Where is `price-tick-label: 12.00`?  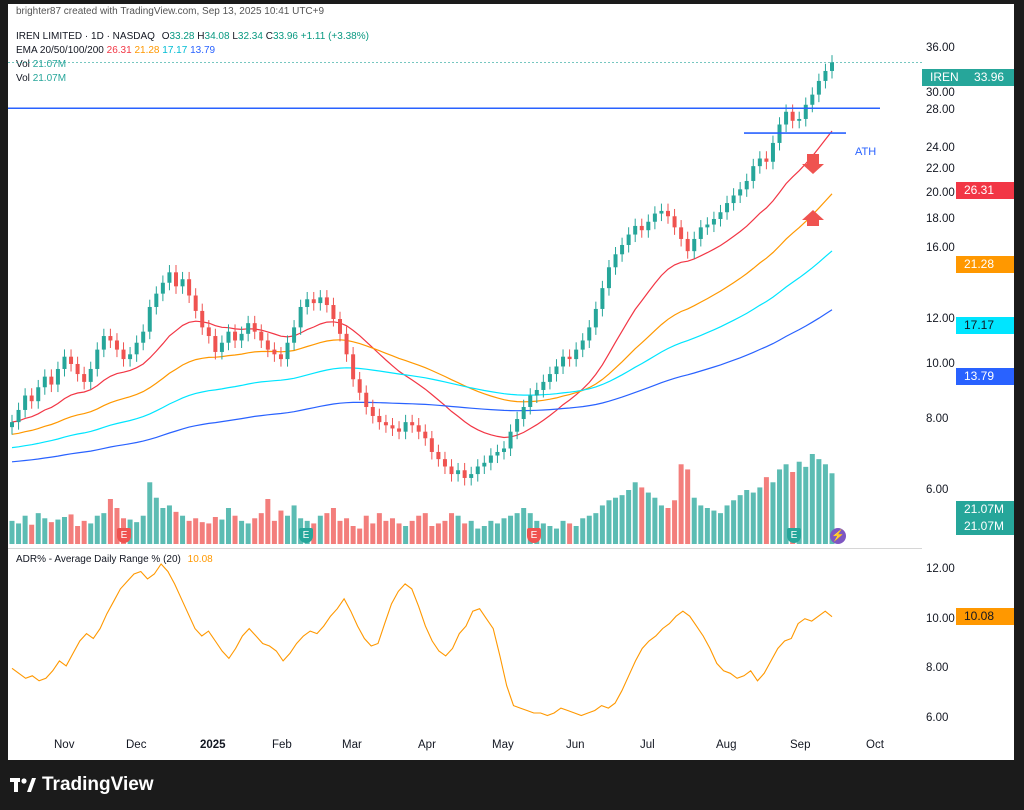
price-tick-label: 12.00 is located at coordinates (940, 319).